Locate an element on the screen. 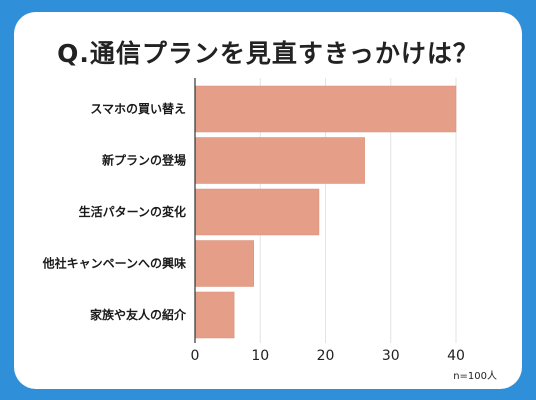  x-tick-labels: 0 10 20 30 40 is located at coordinates (328, 356).